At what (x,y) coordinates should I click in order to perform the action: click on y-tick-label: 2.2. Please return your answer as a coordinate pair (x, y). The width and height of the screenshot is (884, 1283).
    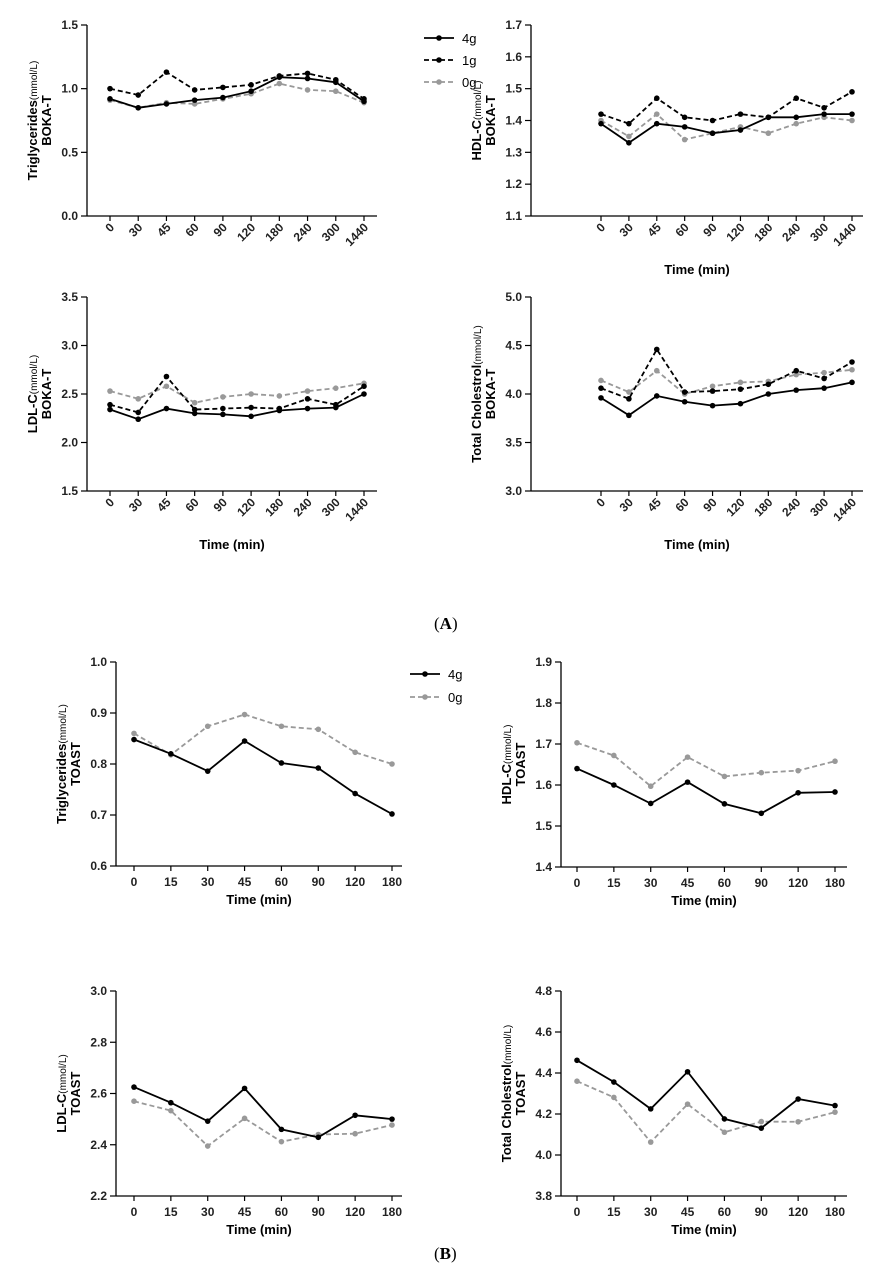
    Looking at the image, I should click on (98, 1196).